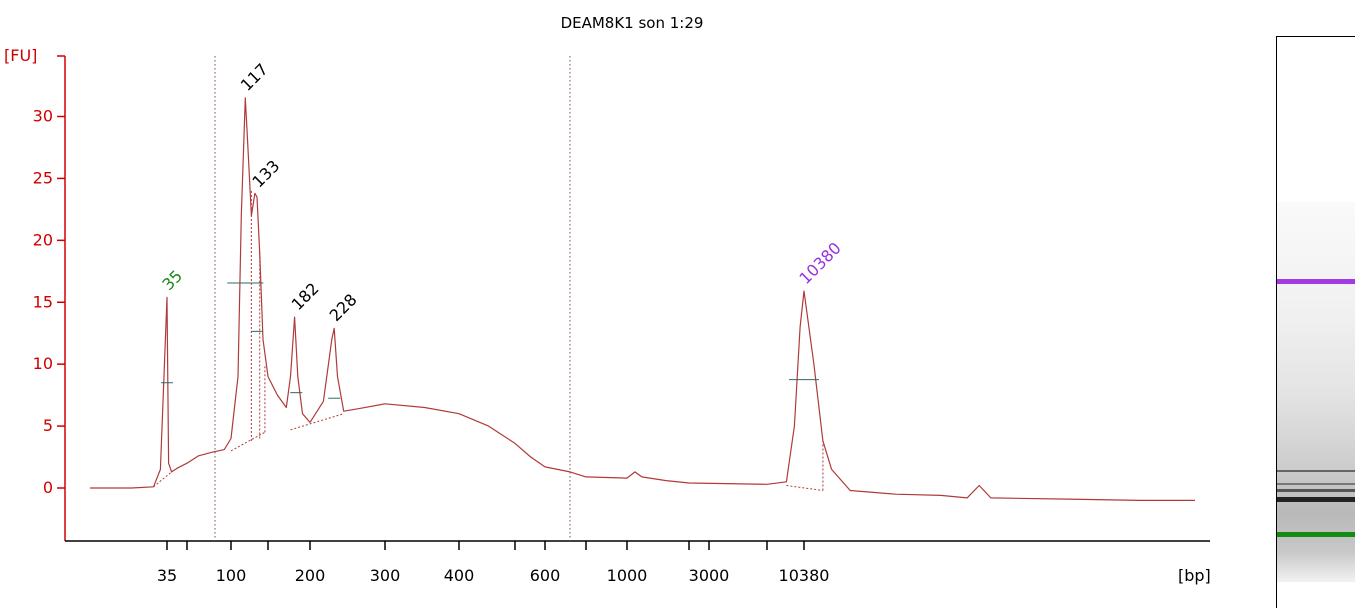 The height and width of the screenshot is (608, 1355). What do you see at coordinates (1316, 281) in the screenshot?
I see `upper-marker-band` at bounding box center [1316, 281].